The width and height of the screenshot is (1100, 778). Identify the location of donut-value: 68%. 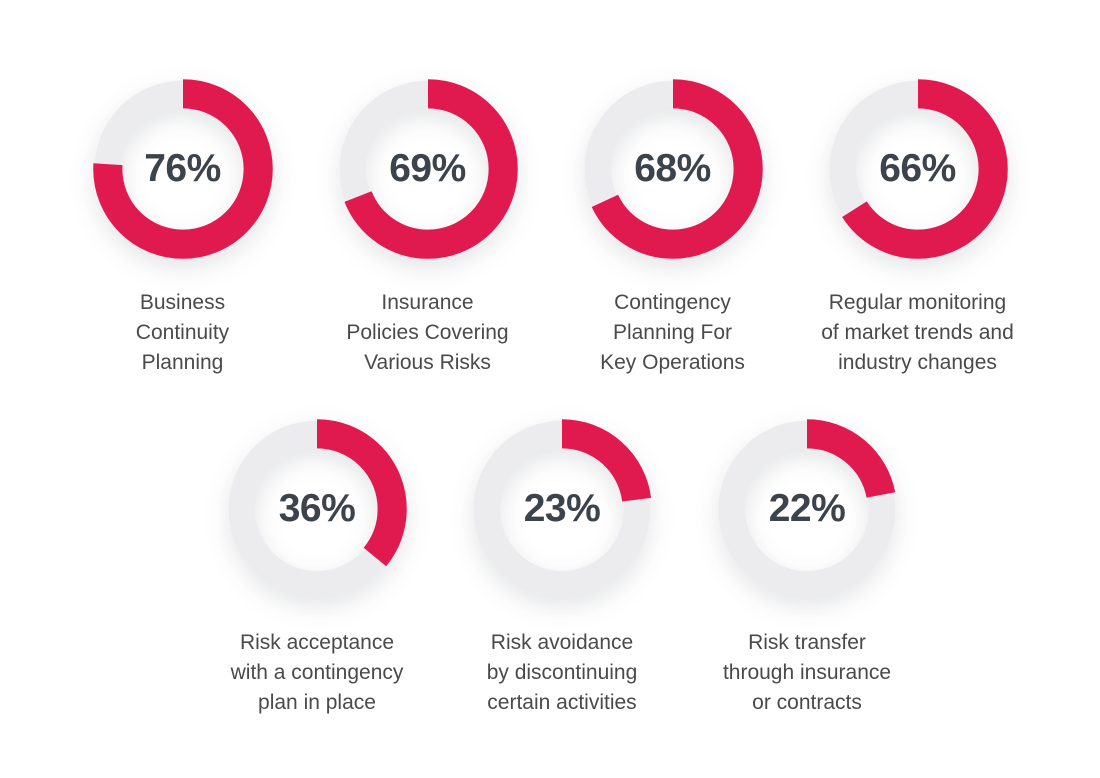
(672, 168).